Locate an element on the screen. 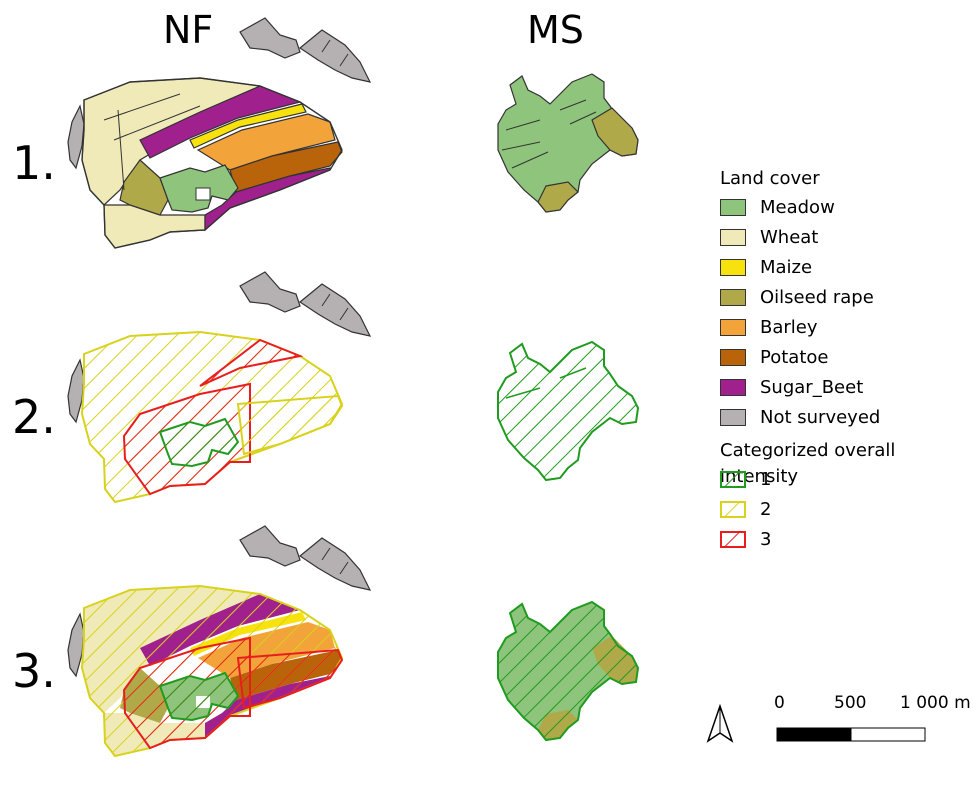  legend-item-not-surveyed: Not surveyed is located at coordinates (848, 417).